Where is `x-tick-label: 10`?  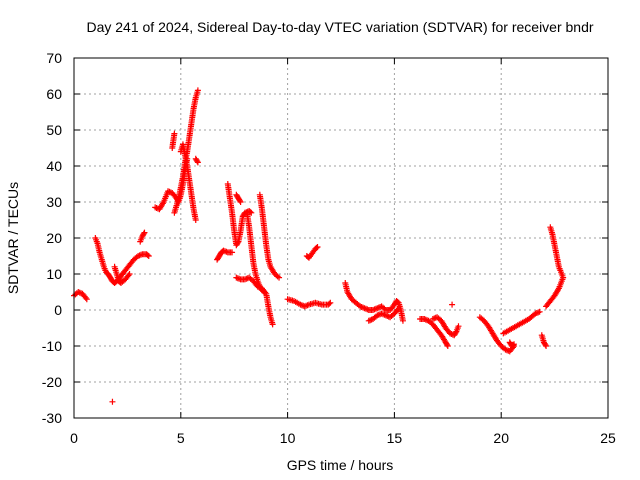
x-tick-label: 10 is located at coordinates (288, 438).